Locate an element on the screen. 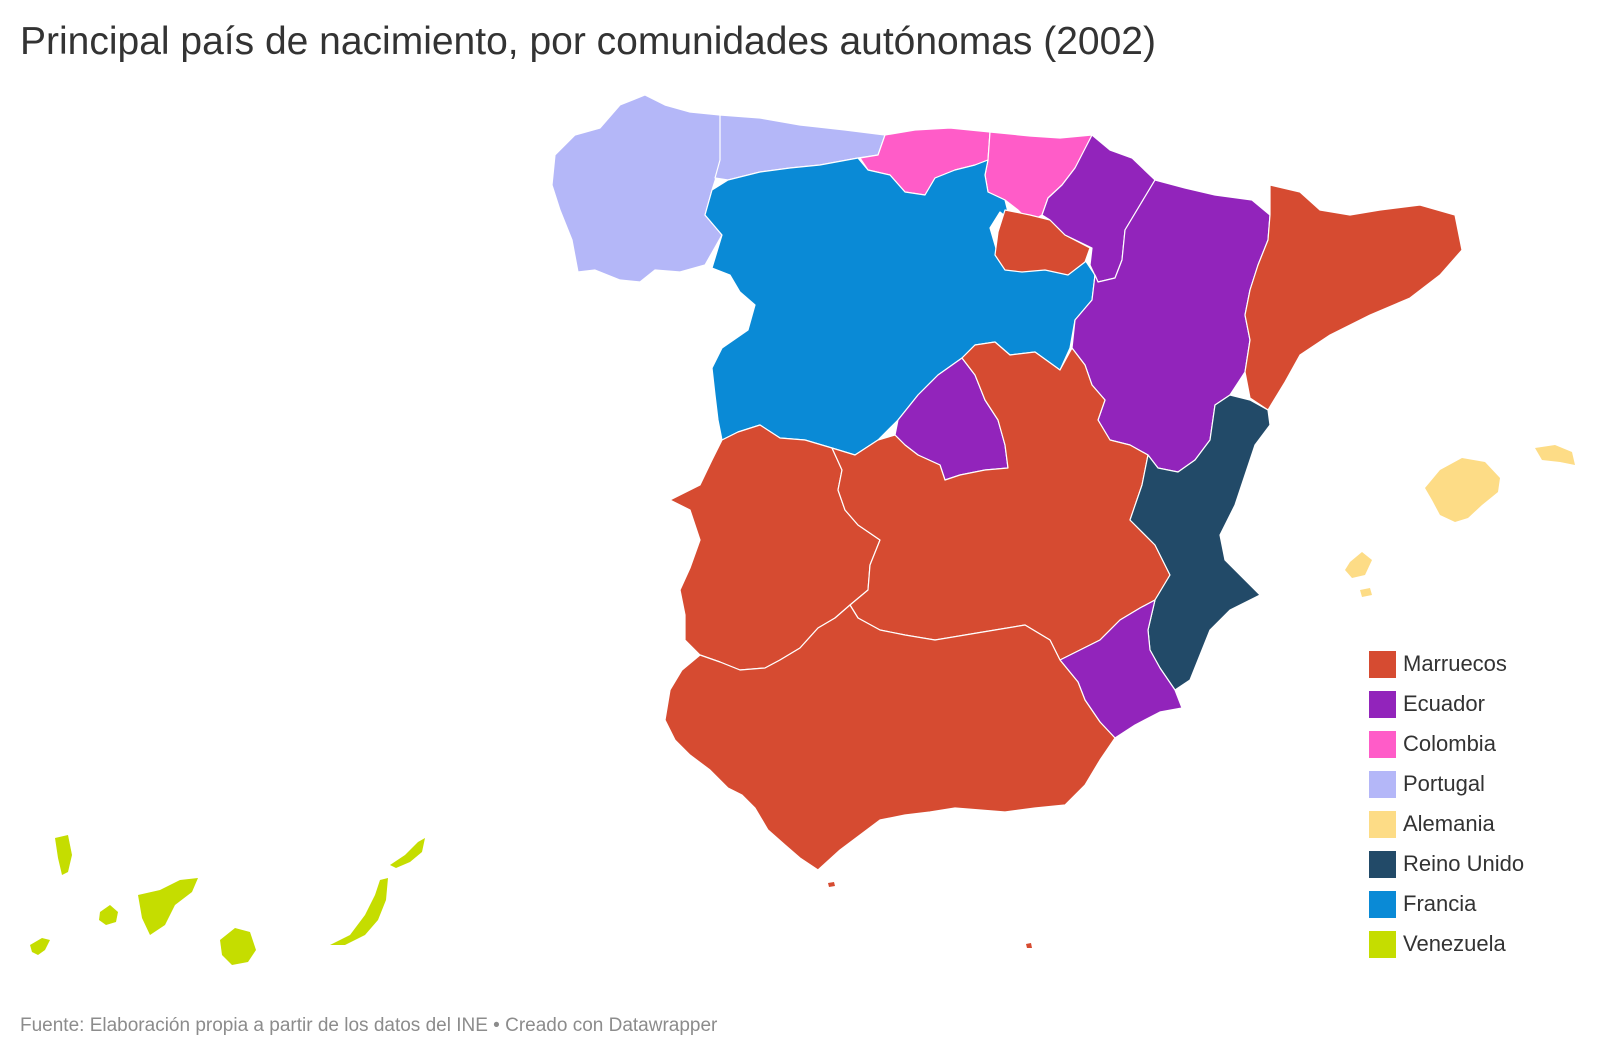 Image resolution: width=1600 pixels, height=1064 pixels. legend-item: Marruecos is located at coordinates (1446, 664).